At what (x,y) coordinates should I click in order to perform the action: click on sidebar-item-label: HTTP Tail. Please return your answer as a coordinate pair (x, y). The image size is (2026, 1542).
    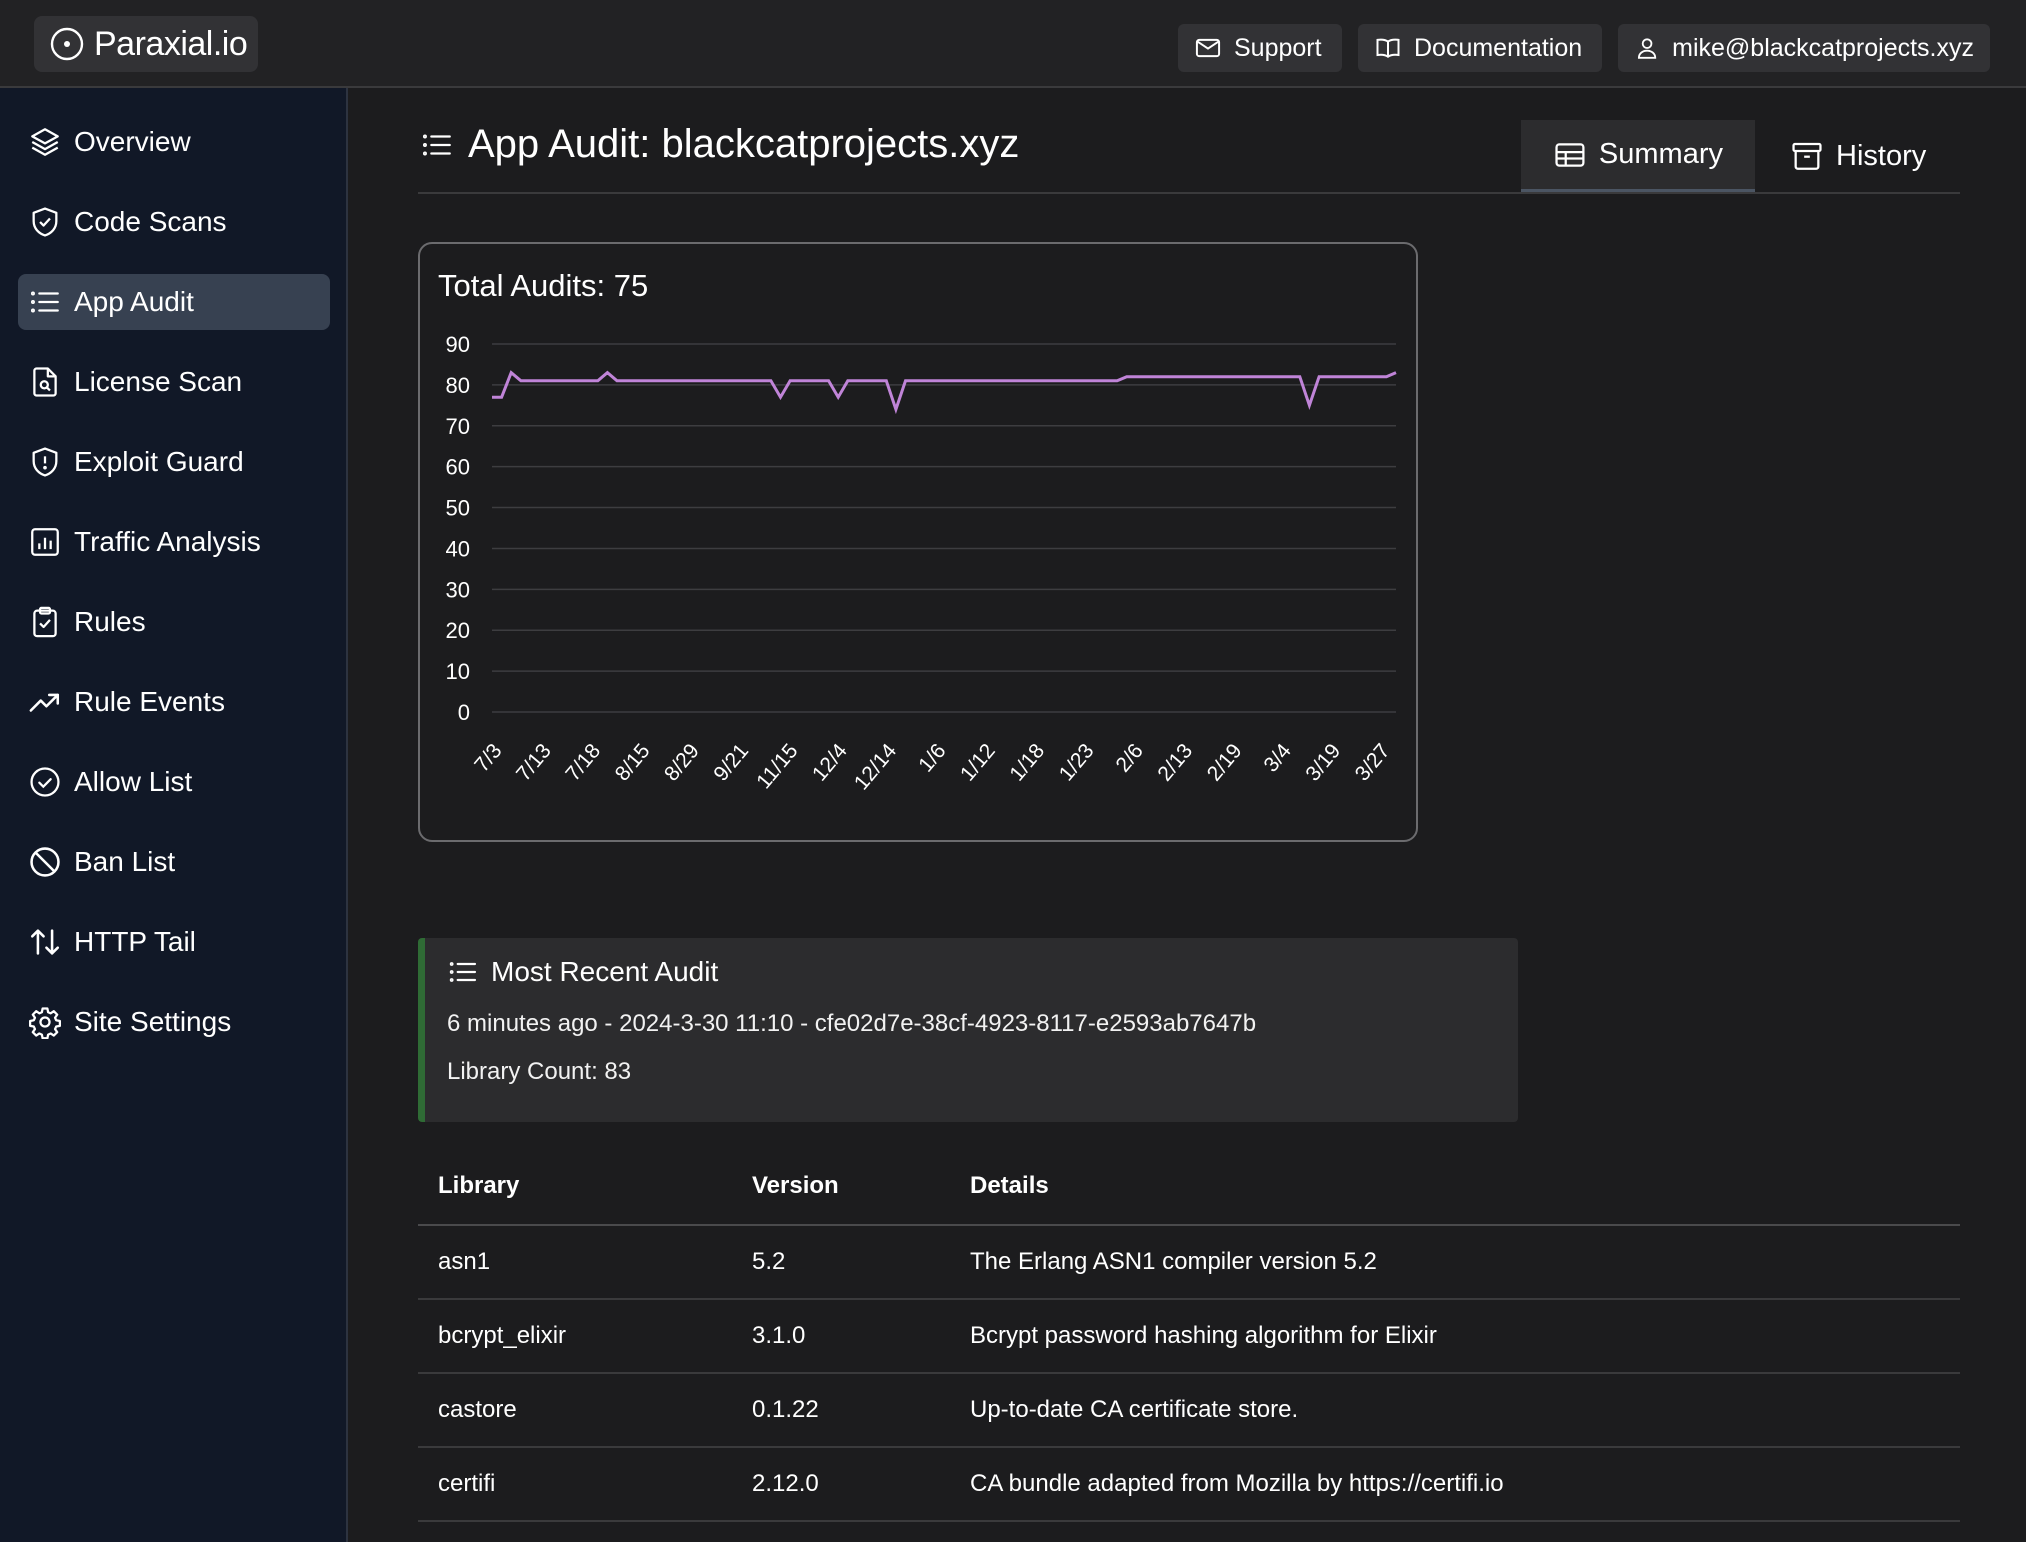
    Looking at the image, I should click on (135, 941).